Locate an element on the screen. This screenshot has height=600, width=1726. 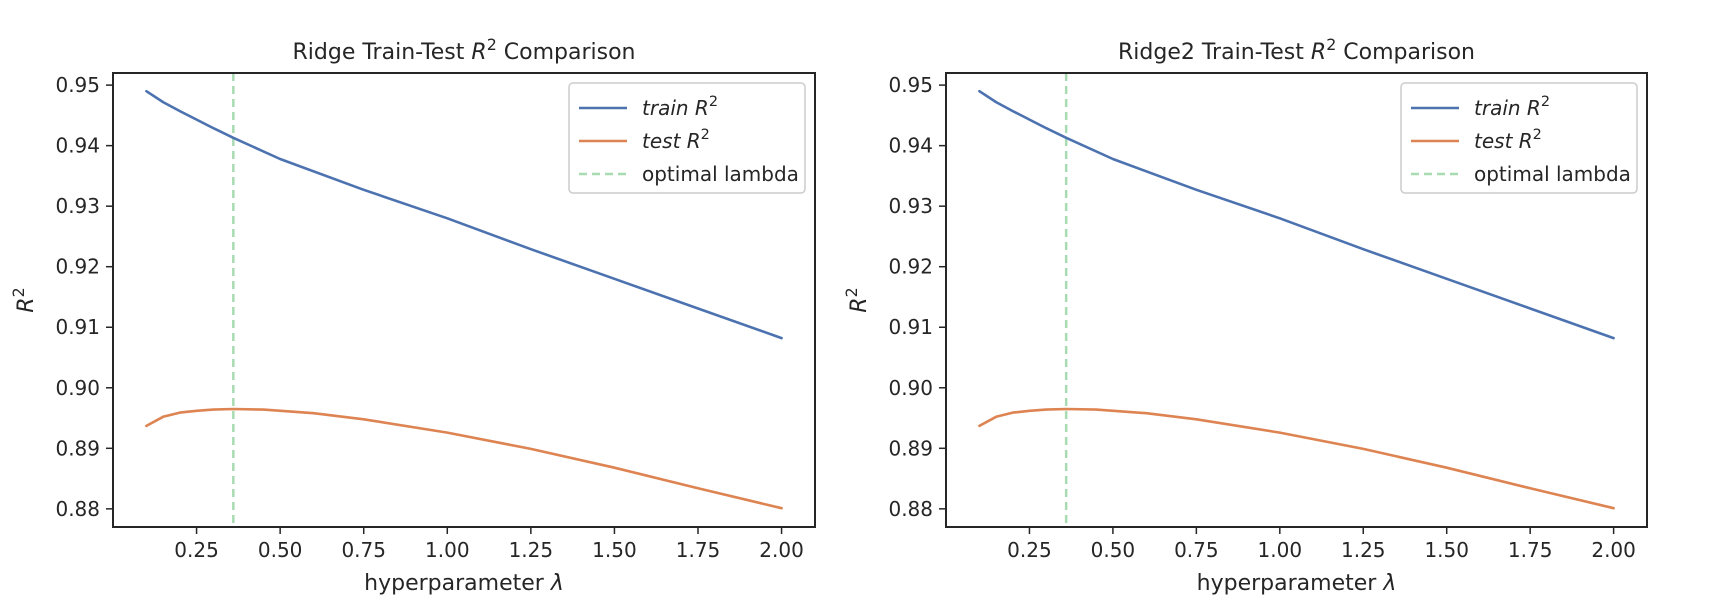
chart-title: Ridge Train-Test R2​ Comparison is located at coordinates (464, 50).